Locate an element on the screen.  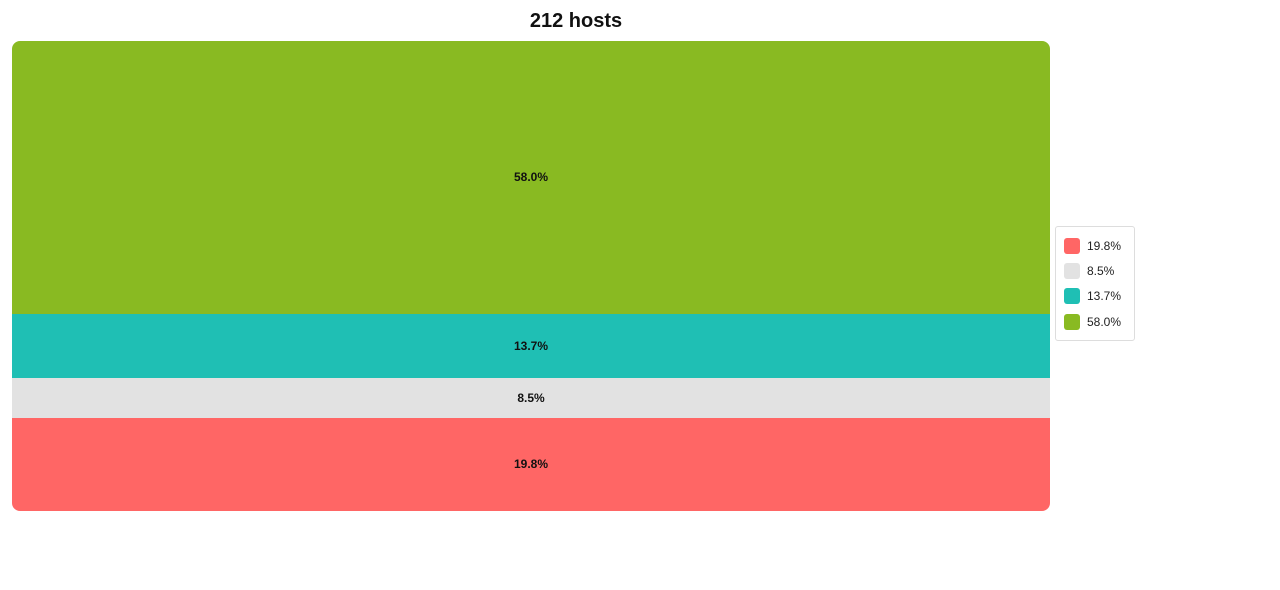
legend-item: 8.5% is located at coordinates (1099, 270).